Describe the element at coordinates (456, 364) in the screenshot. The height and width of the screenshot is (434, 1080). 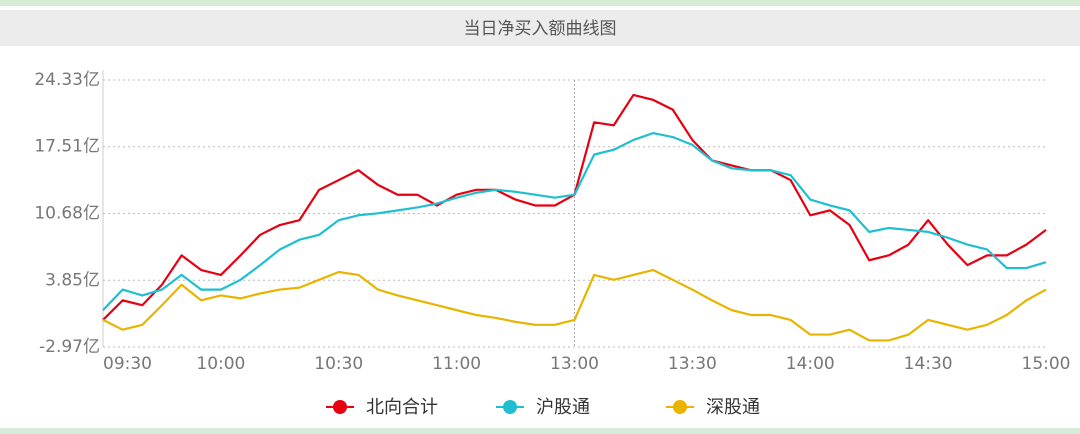
I see `x-tick-label: 11:00` at that location.